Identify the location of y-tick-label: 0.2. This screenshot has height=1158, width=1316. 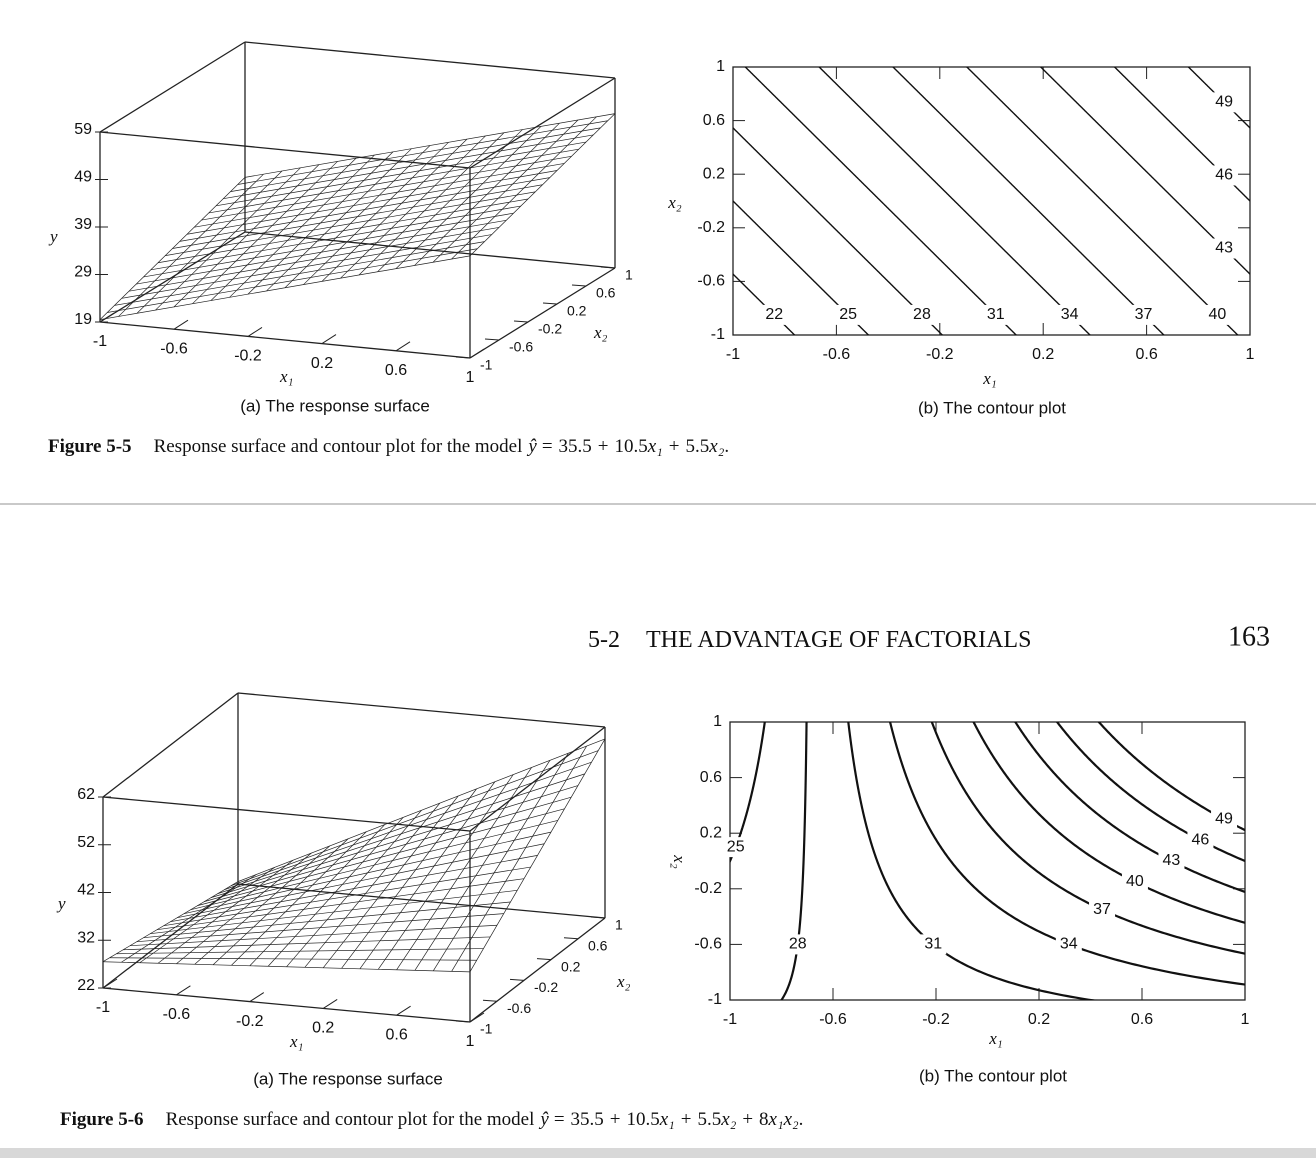
(711, 832).